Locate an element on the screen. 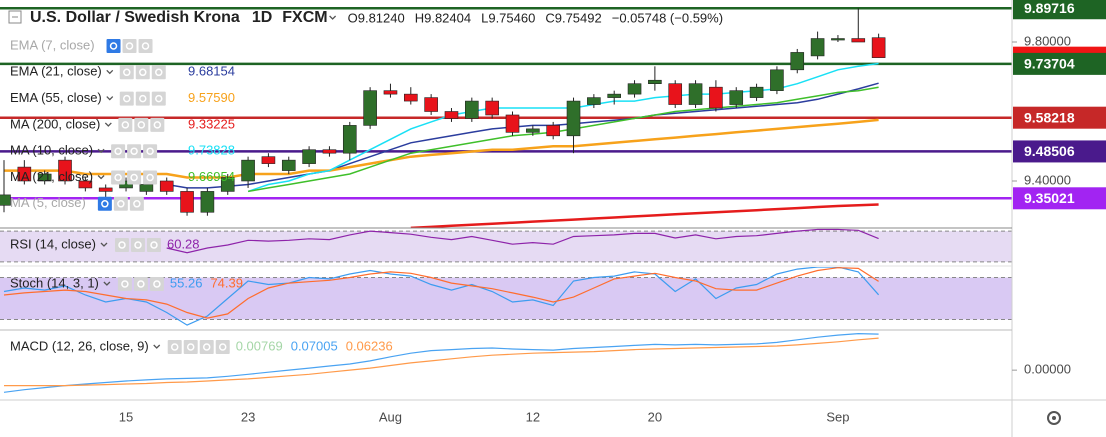 Image resolution: width=1106 pixels, height=437 pixels. pane-title: RSI (14, close) is located at coordinates (53, 243).